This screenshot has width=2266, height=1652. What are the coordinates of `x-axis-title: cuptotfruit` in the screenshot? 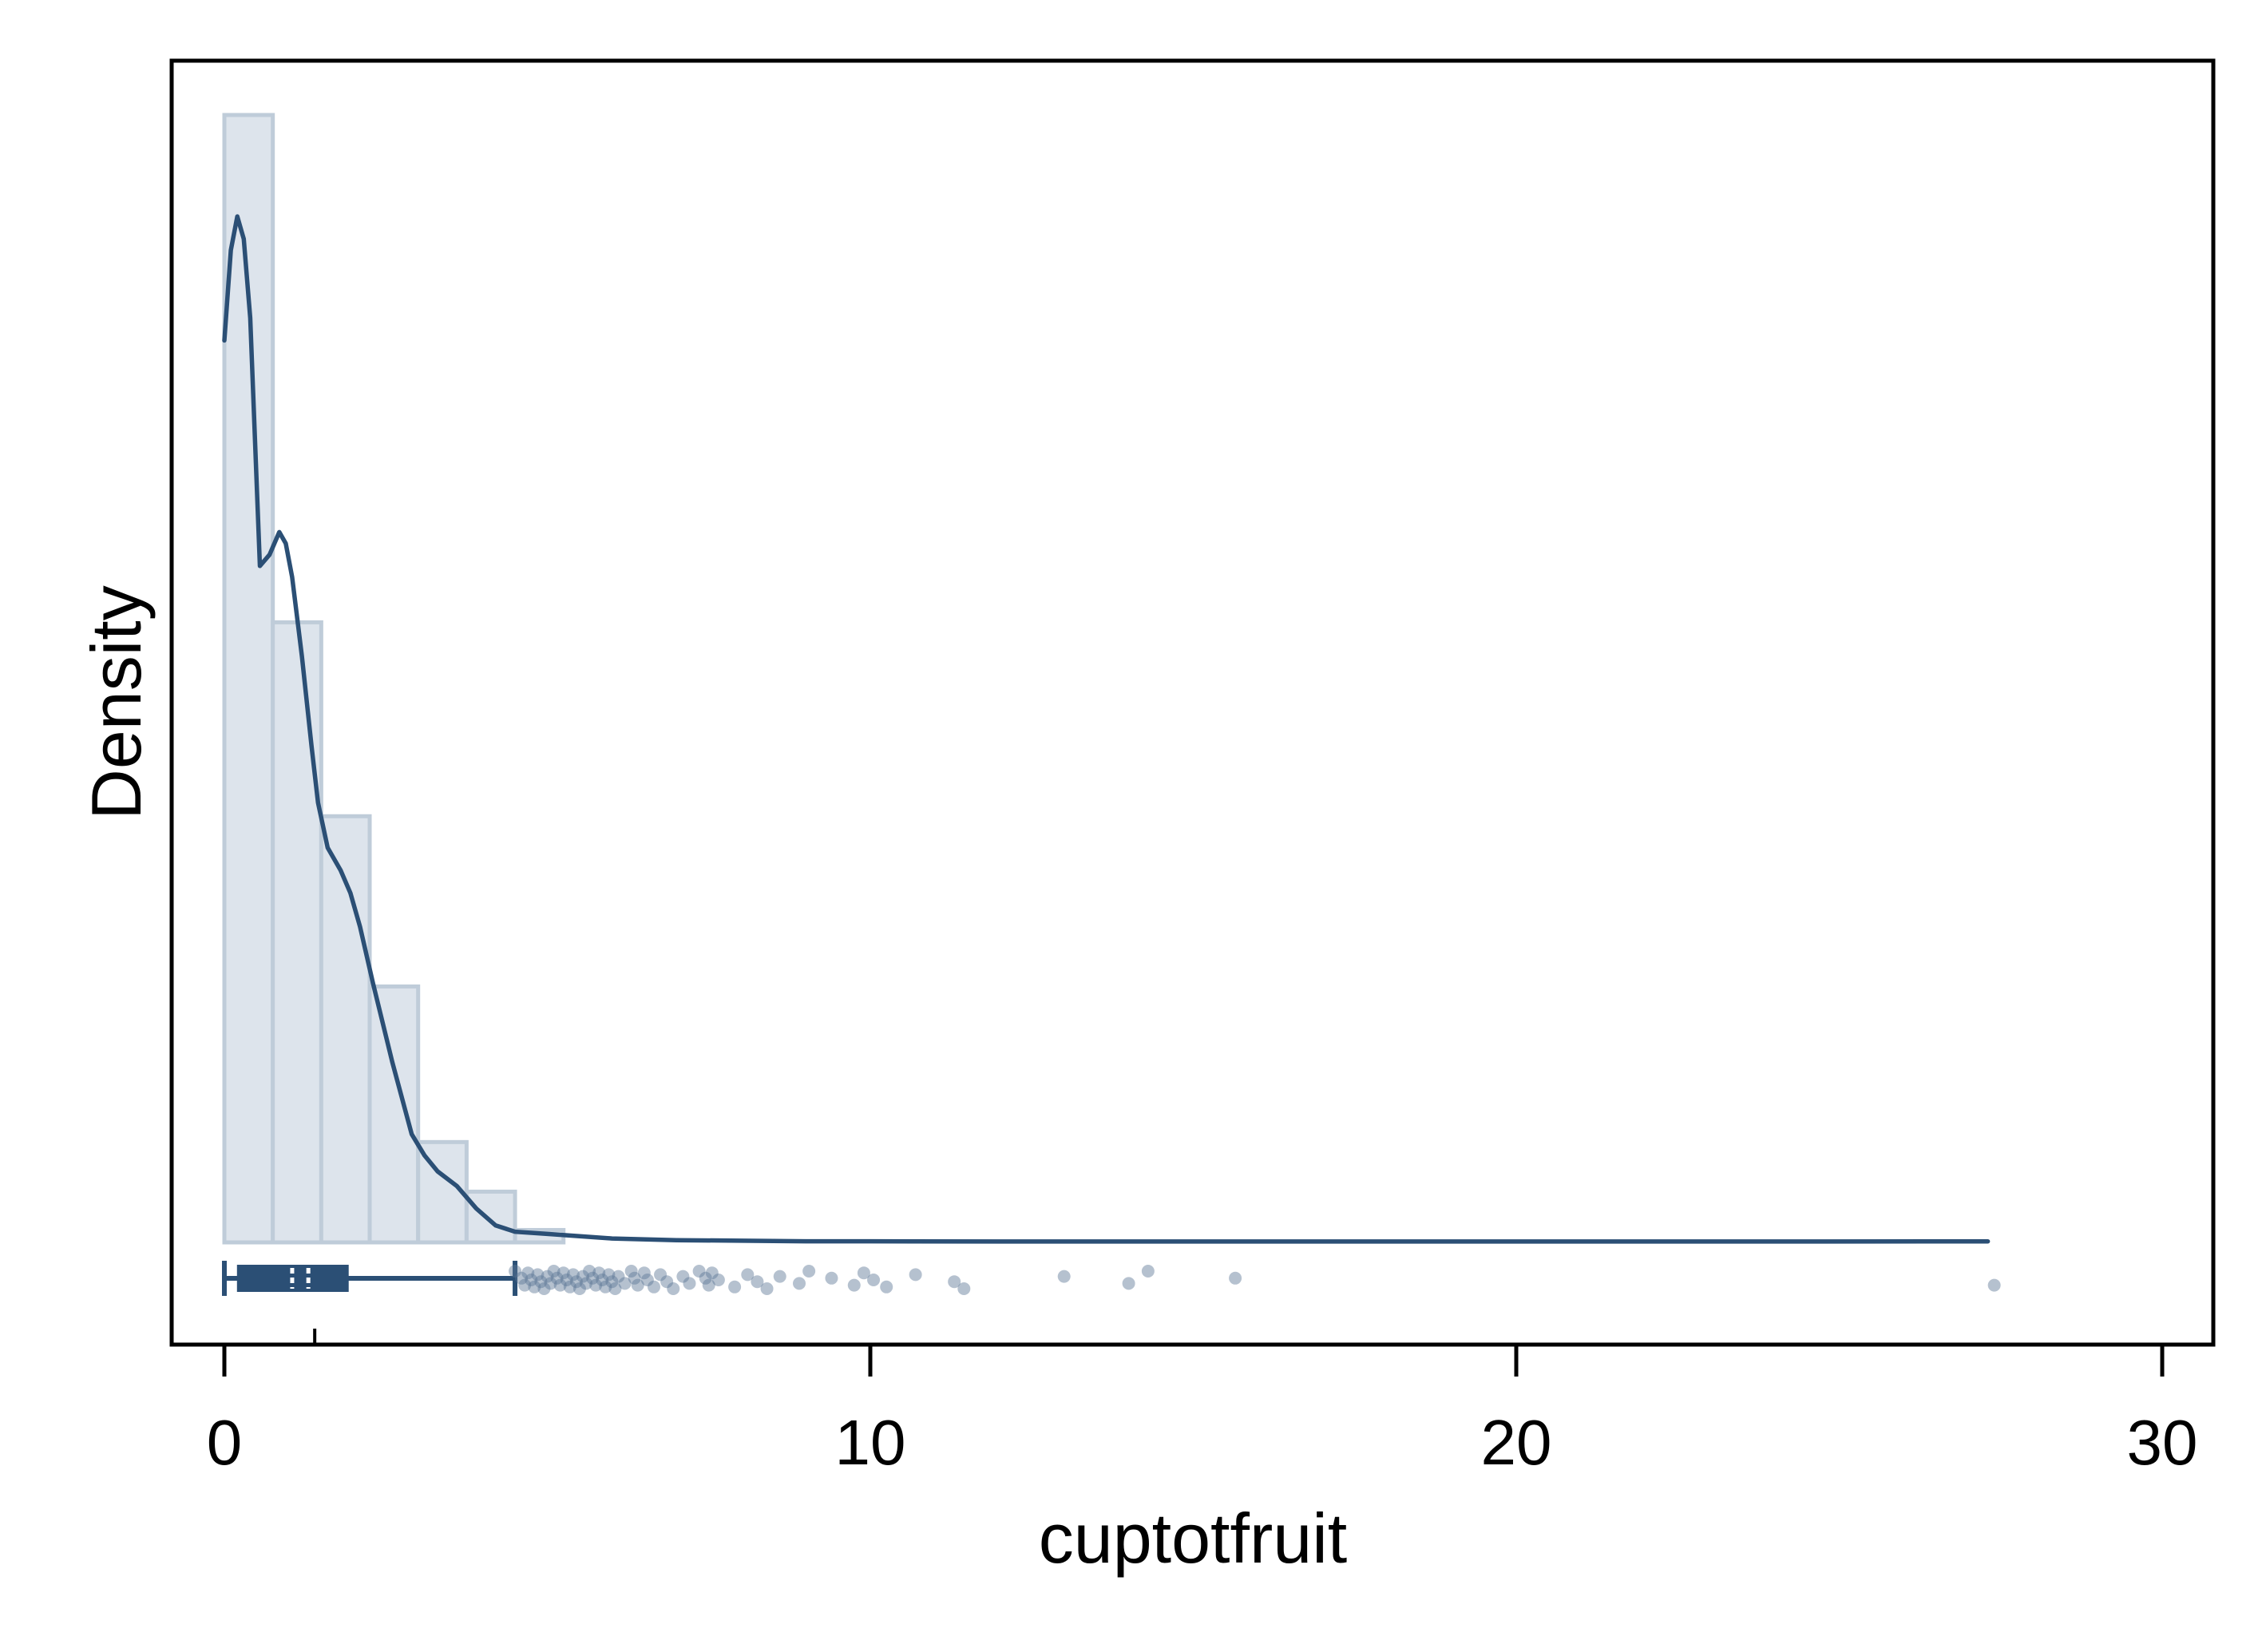 It's located at (1193, 1538).